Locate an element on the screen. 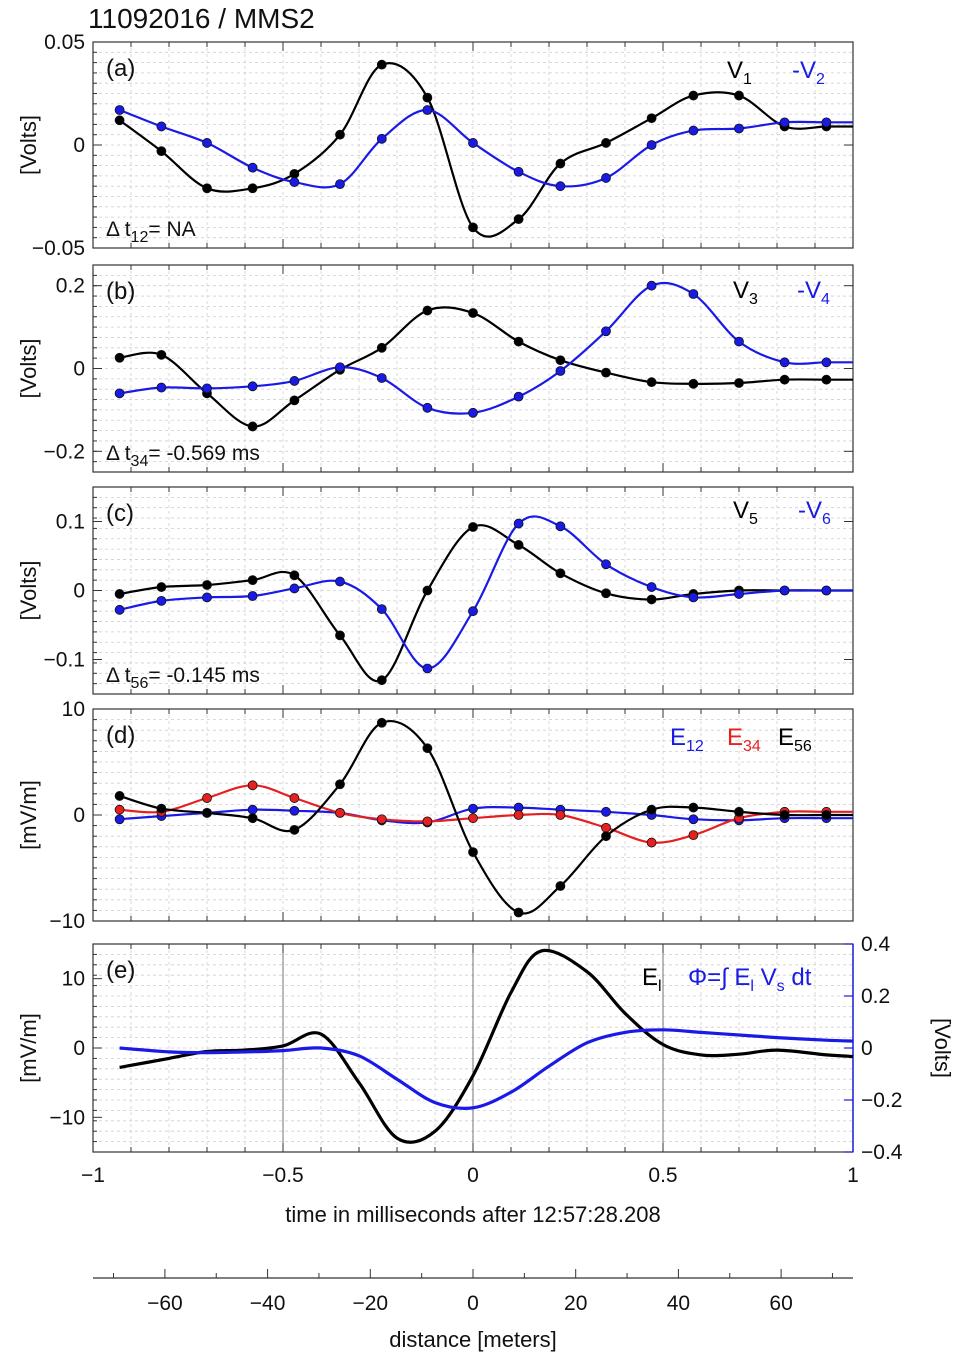 This screenshot has width=958, height=1357. panel-label: (b) is located at coordinates (120, 291).